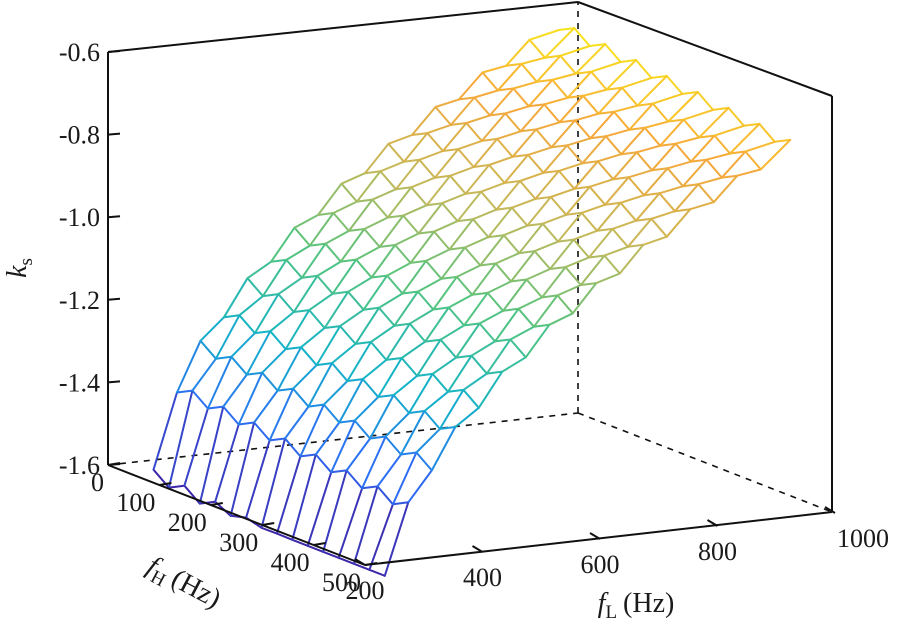 Image resolution: width=900 pixels, height=634 pixels. Describe the element at coordinates (717, 551) in the screenshot. I see `fL-tick-label: 800` at that location.